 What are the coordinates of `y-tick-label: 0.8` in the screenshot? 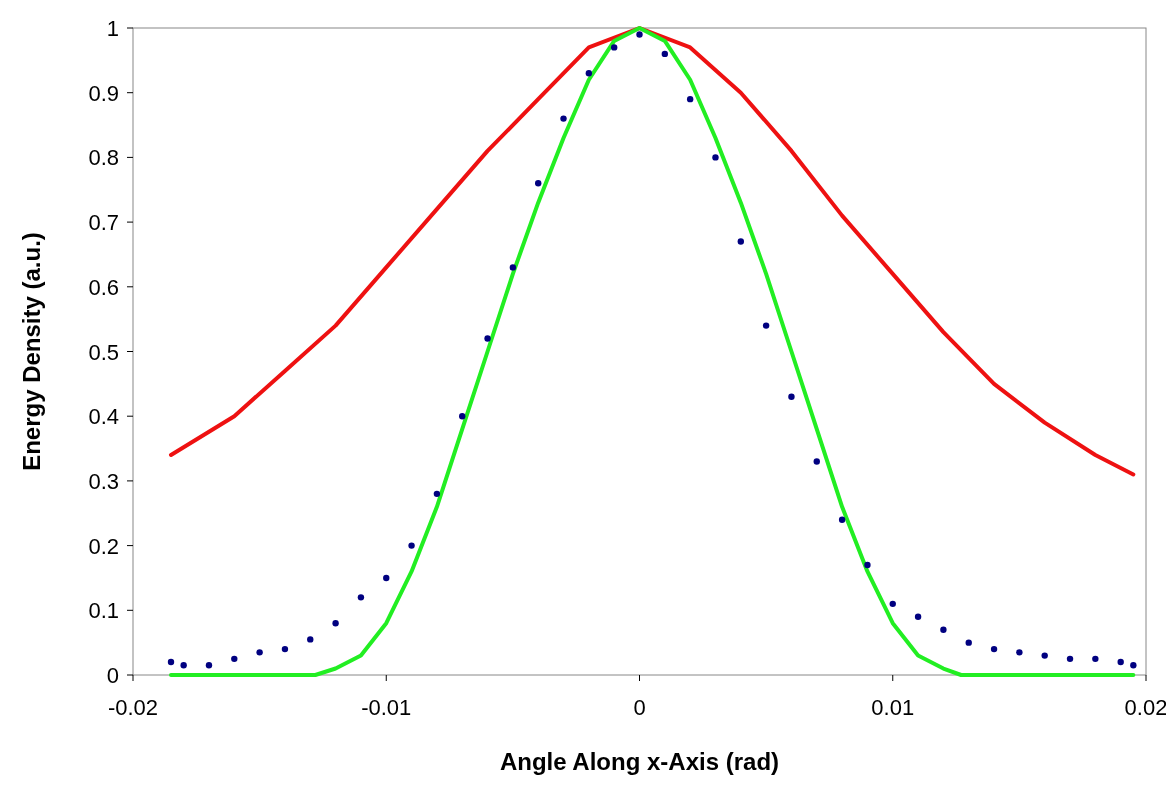 It's located at (103, 158).